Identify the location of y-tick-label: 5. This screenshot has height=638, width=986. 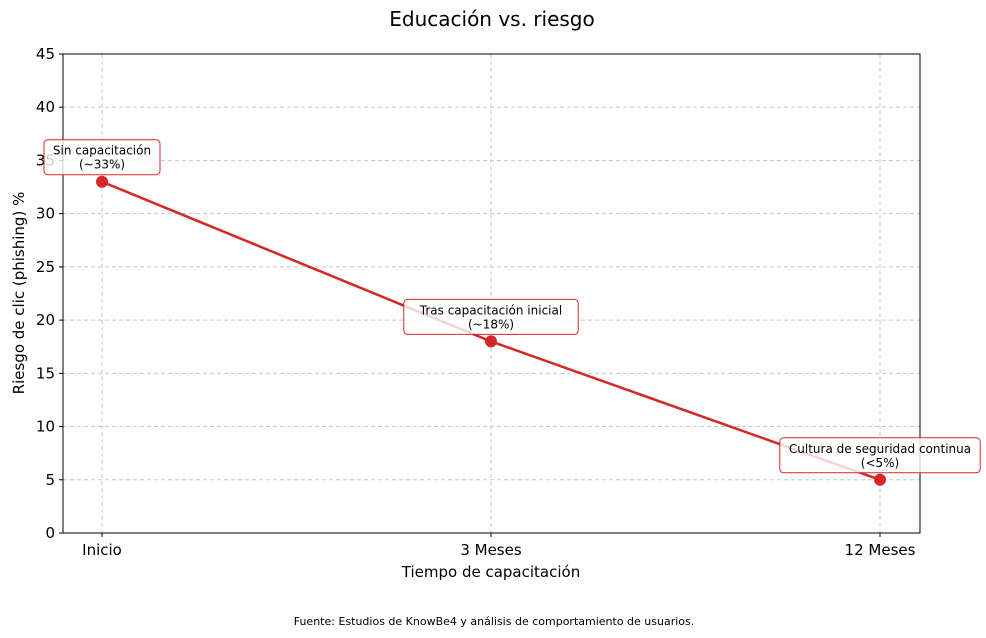
(50, 480).